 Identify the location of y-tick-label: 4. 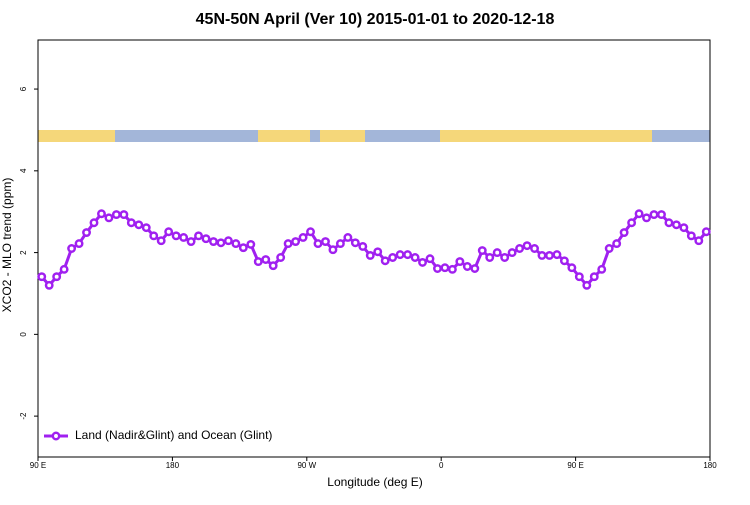
(23, 170).